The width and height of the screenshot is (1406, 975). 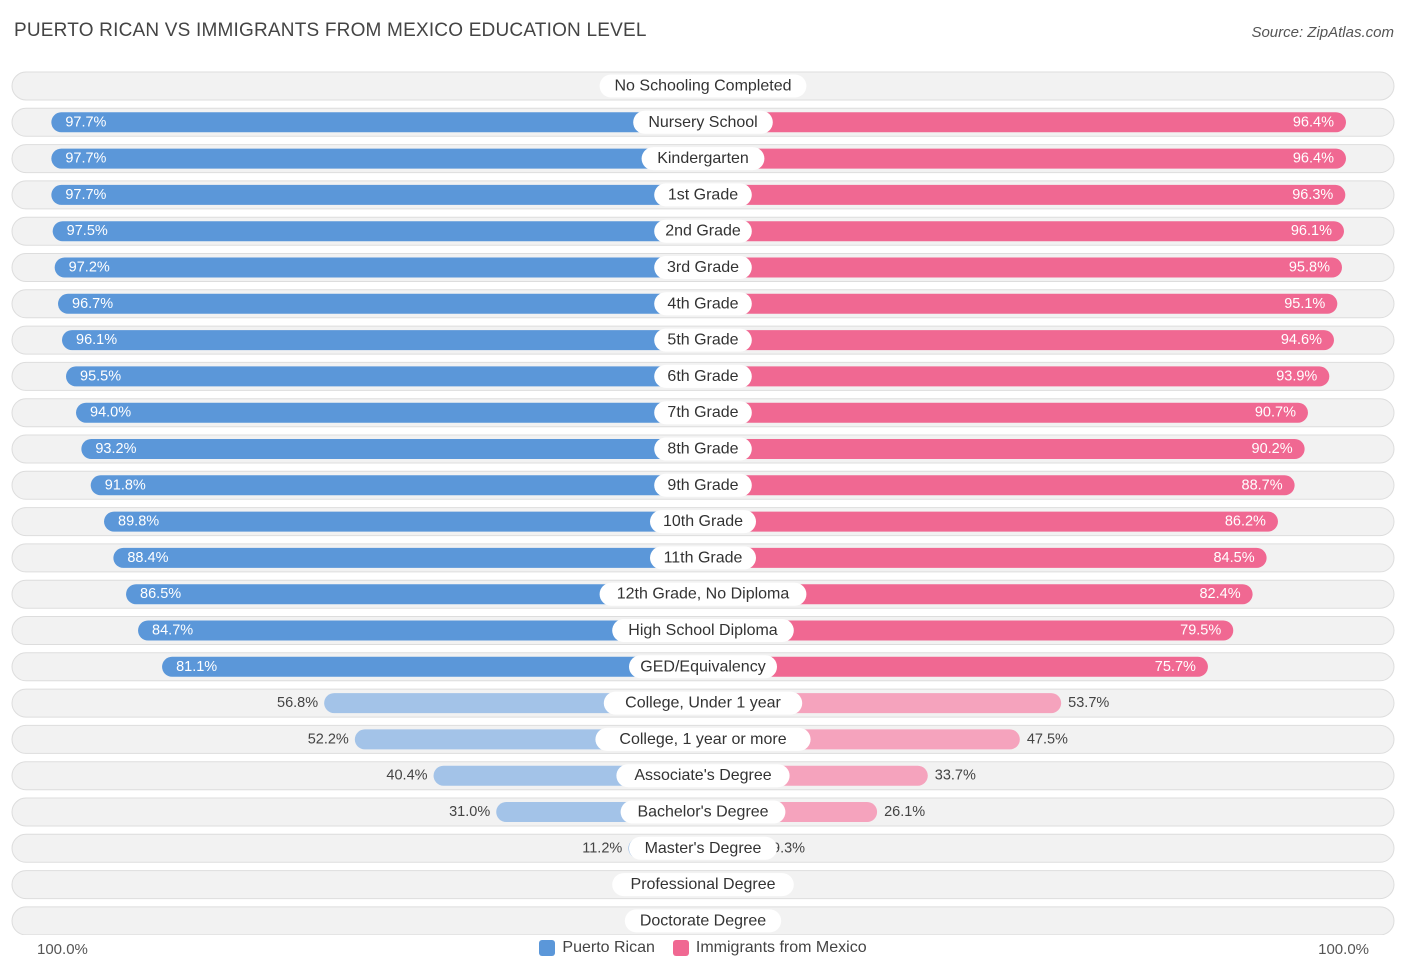 What do you see at coordinates (92, 304) in the screenshot?
I see `value-label-puerto-rican: 96.7%` at bounding box center [92, 304].